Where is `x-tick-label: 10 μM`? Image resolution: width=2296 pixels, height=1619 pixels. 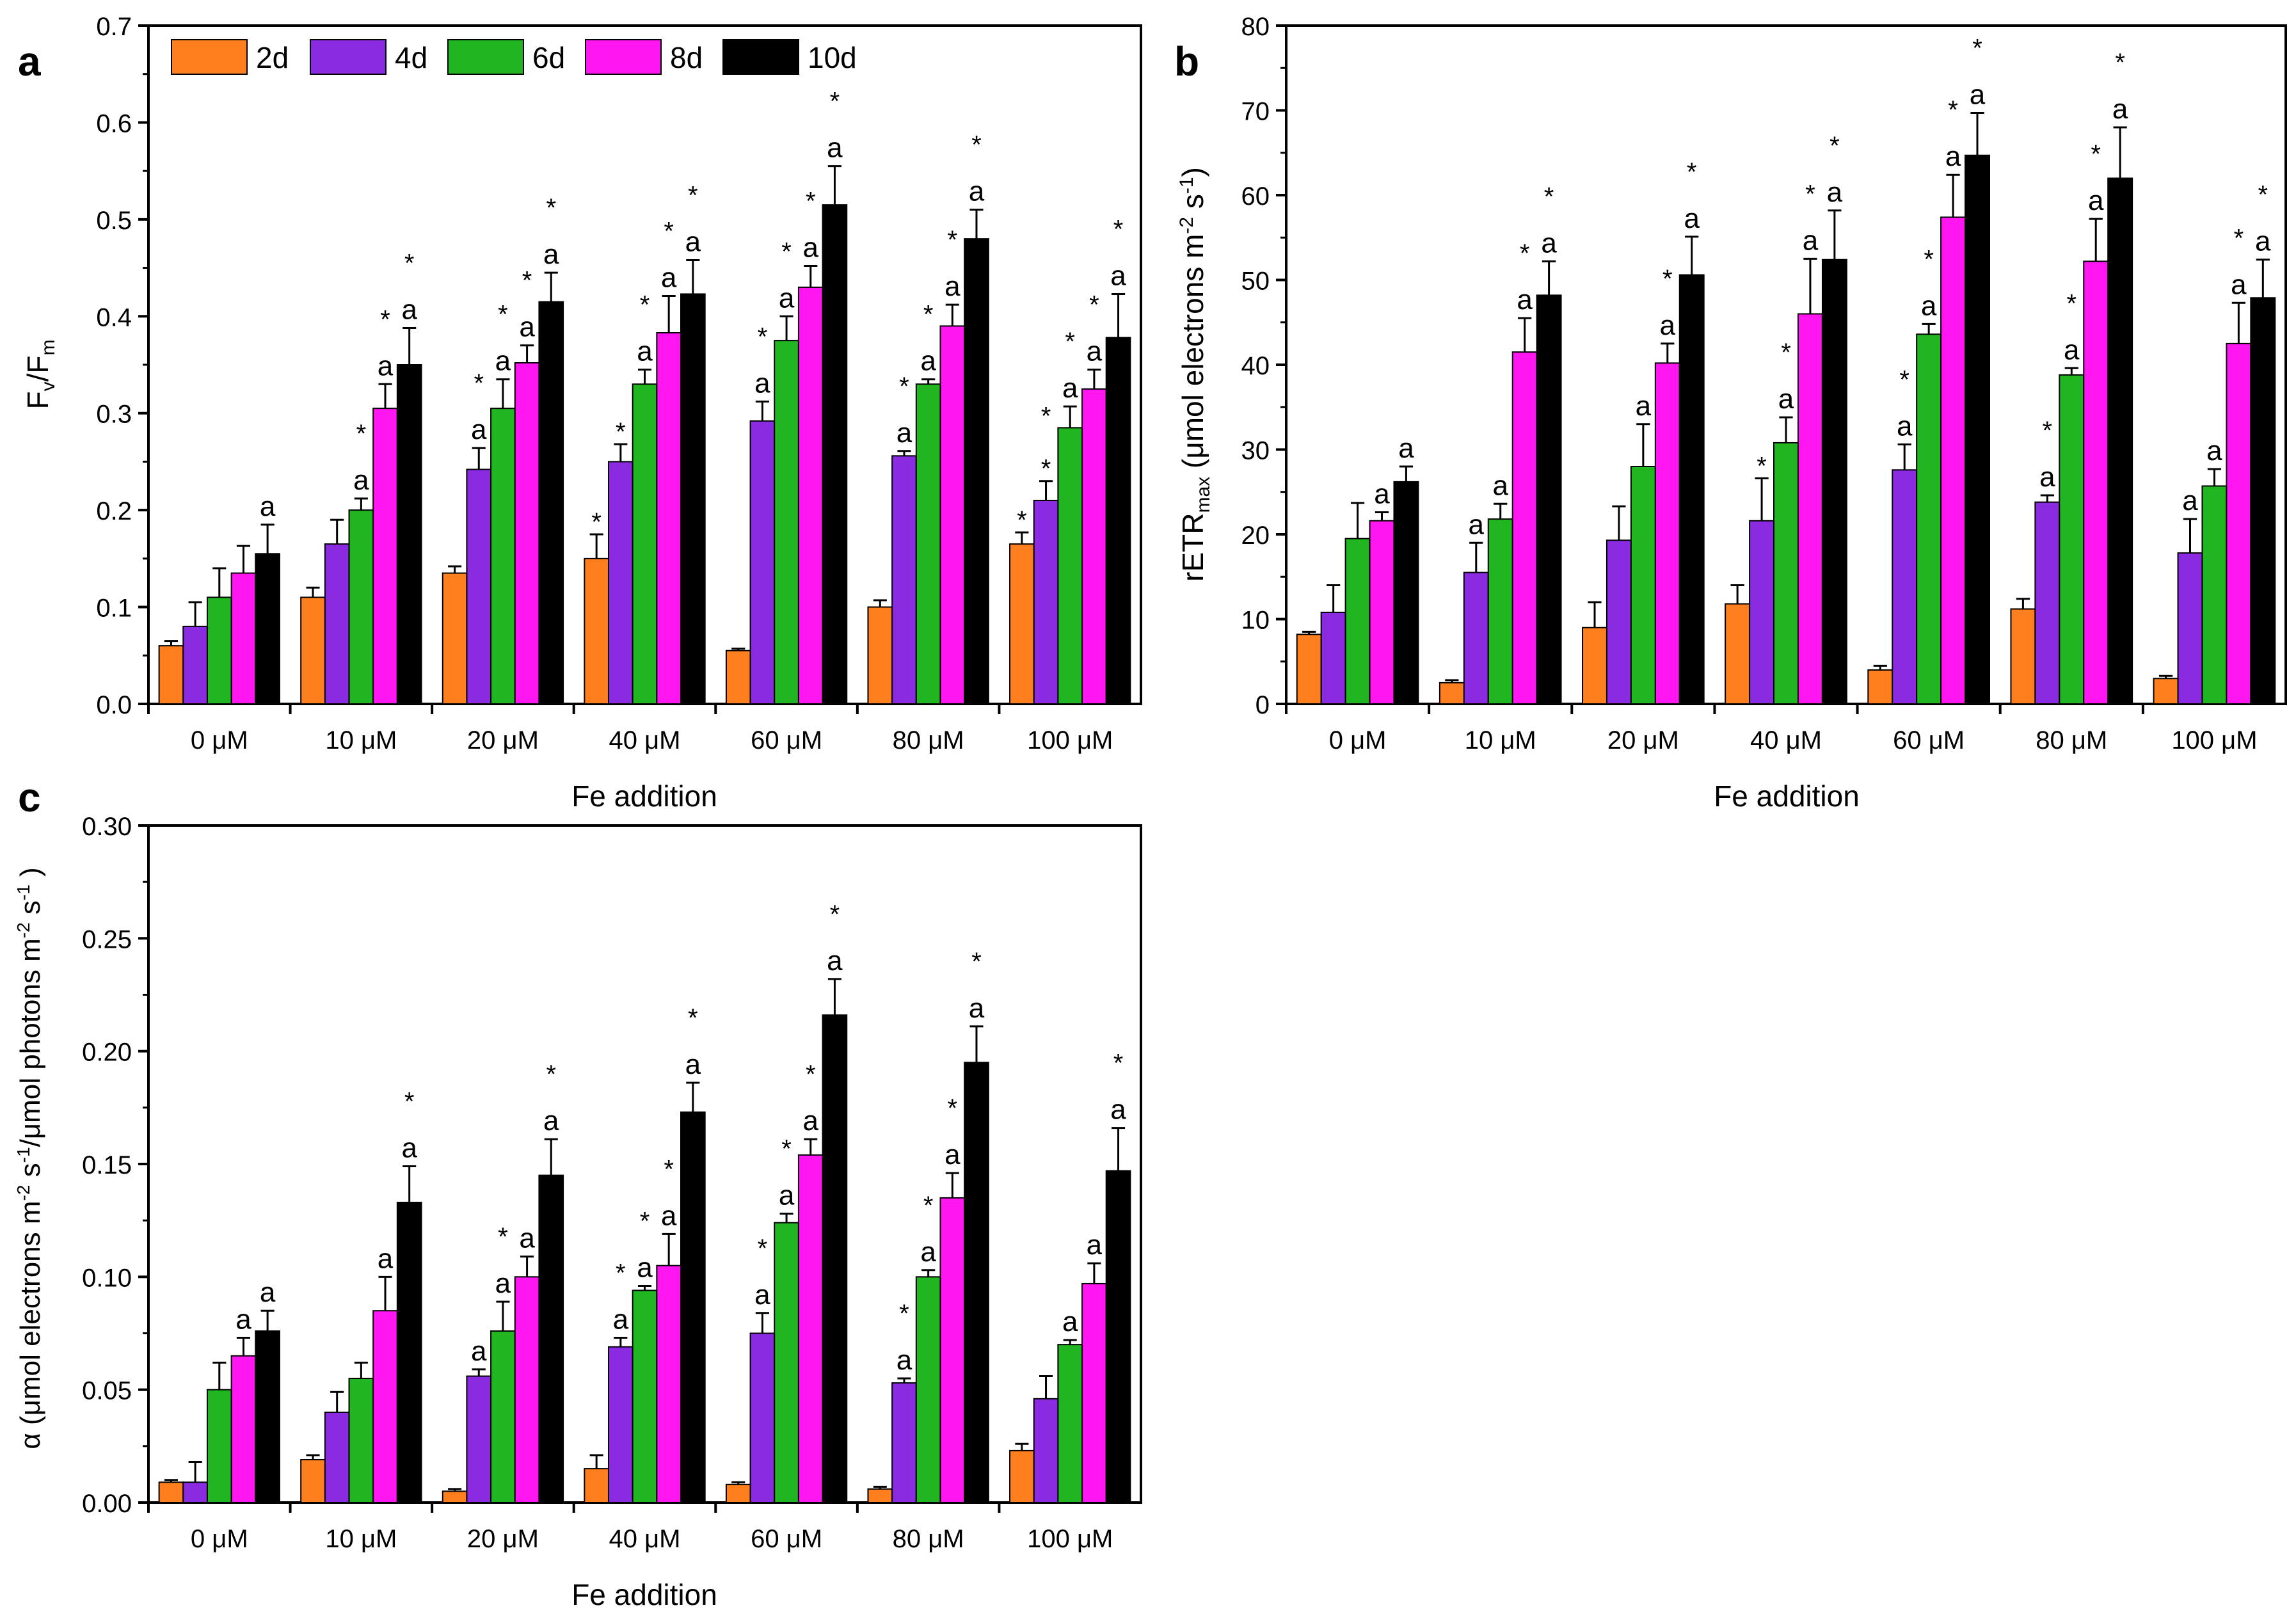 x-tick-label: 10 μM is located at coordinates (361, 740).